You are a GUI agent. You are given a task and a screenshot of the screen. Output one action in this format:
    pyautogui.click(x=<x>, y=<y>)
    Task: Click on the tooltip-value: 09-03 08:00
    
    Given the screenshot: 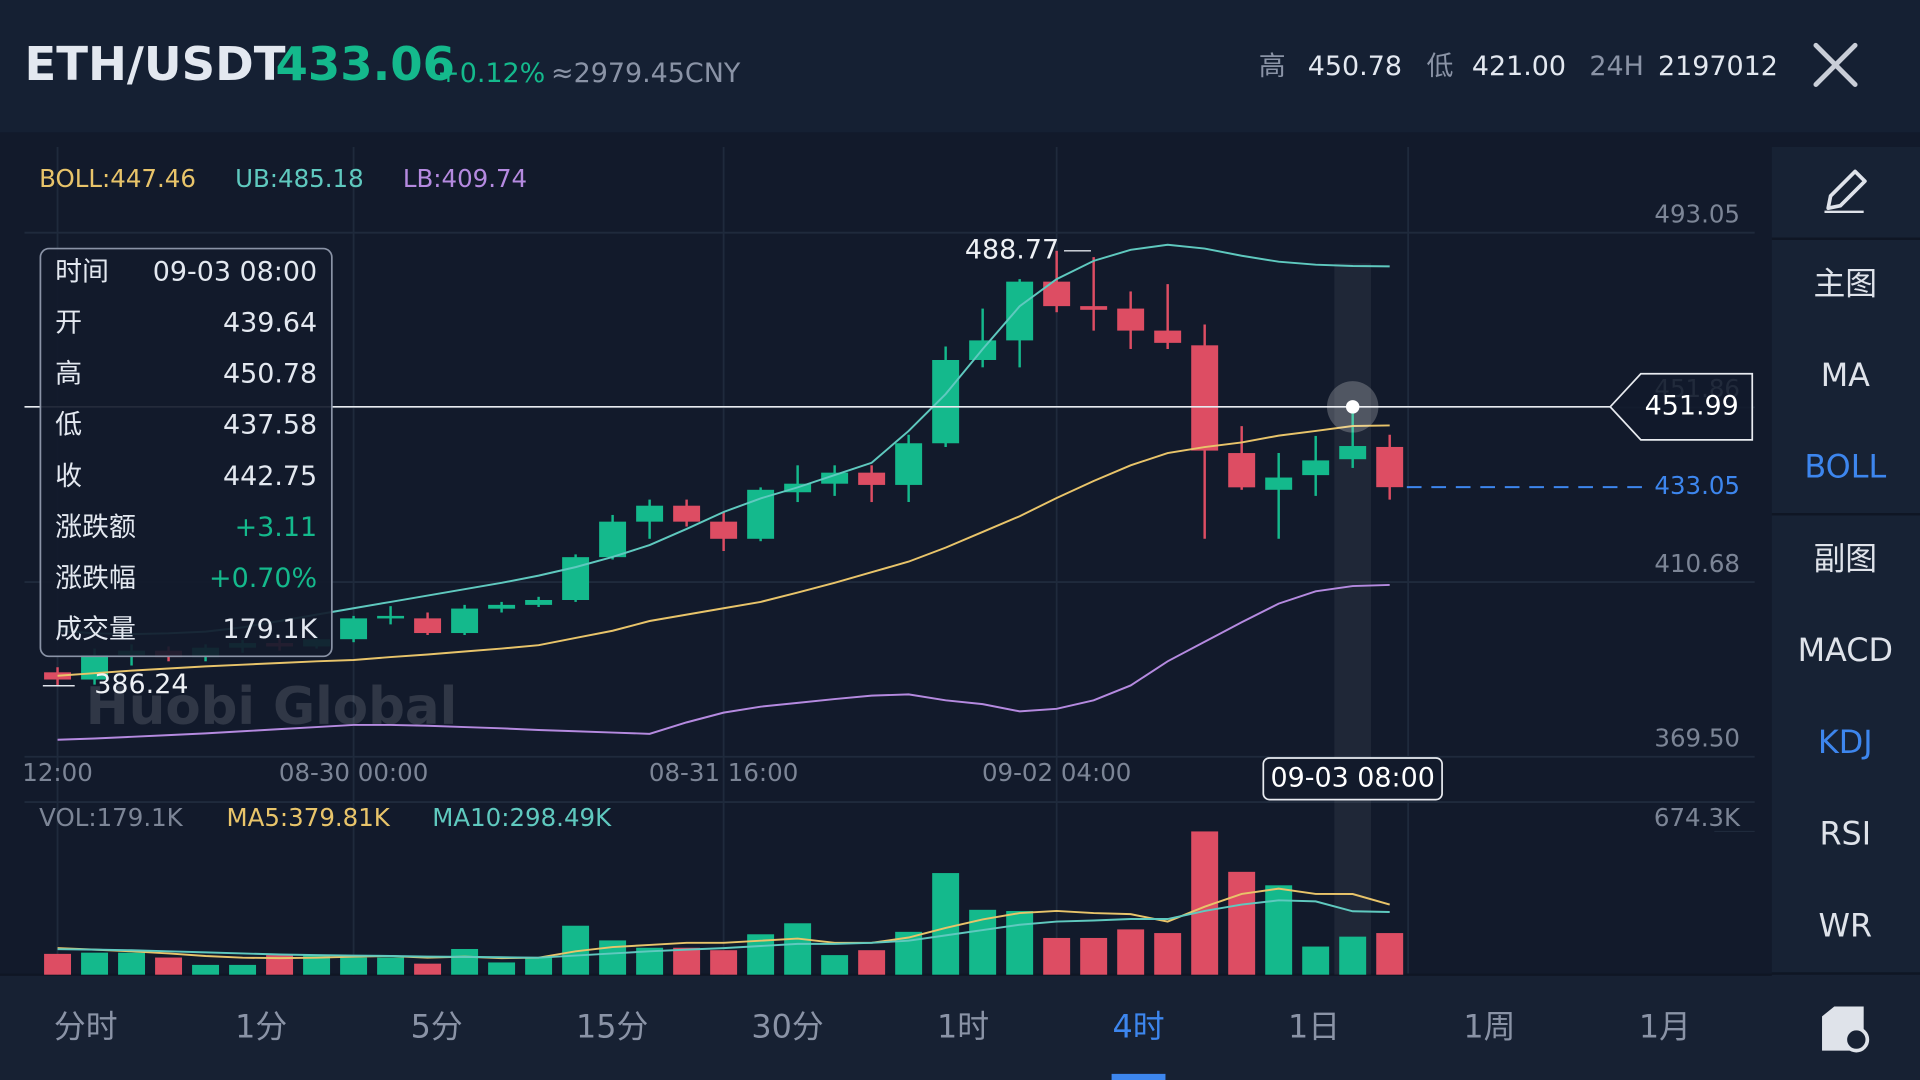 What is the action you would take?
    pyautogui.click(x=235, y=272)
    